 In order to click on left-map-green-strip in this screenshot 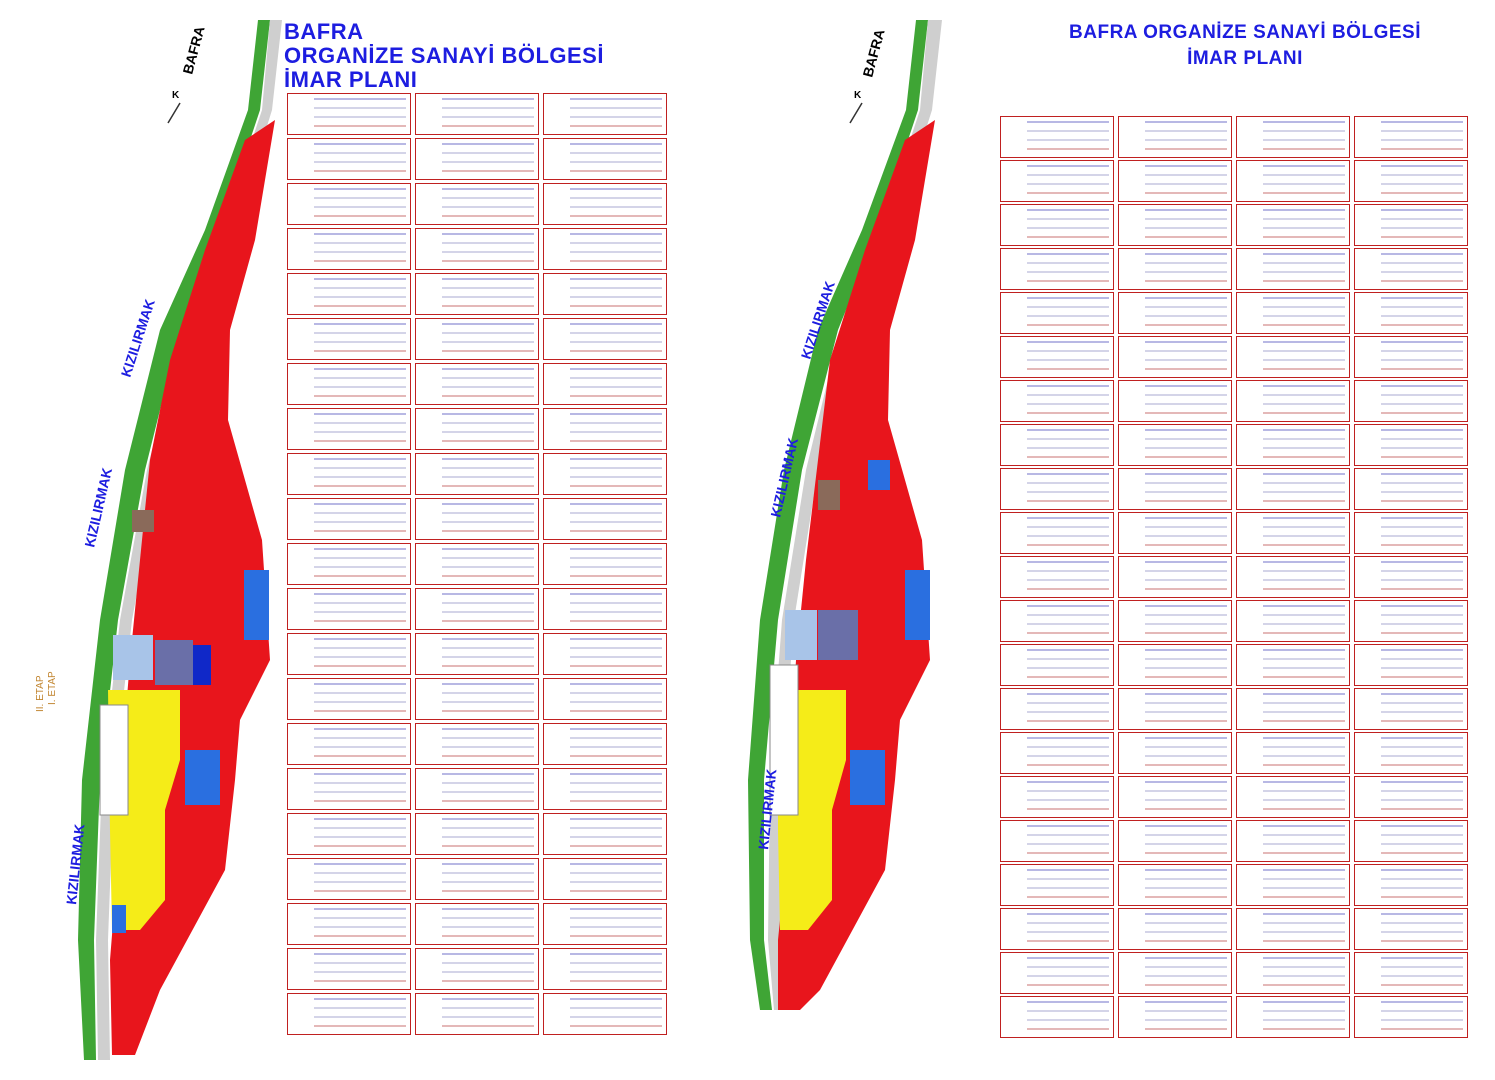, I will do `click(174, 540)`.